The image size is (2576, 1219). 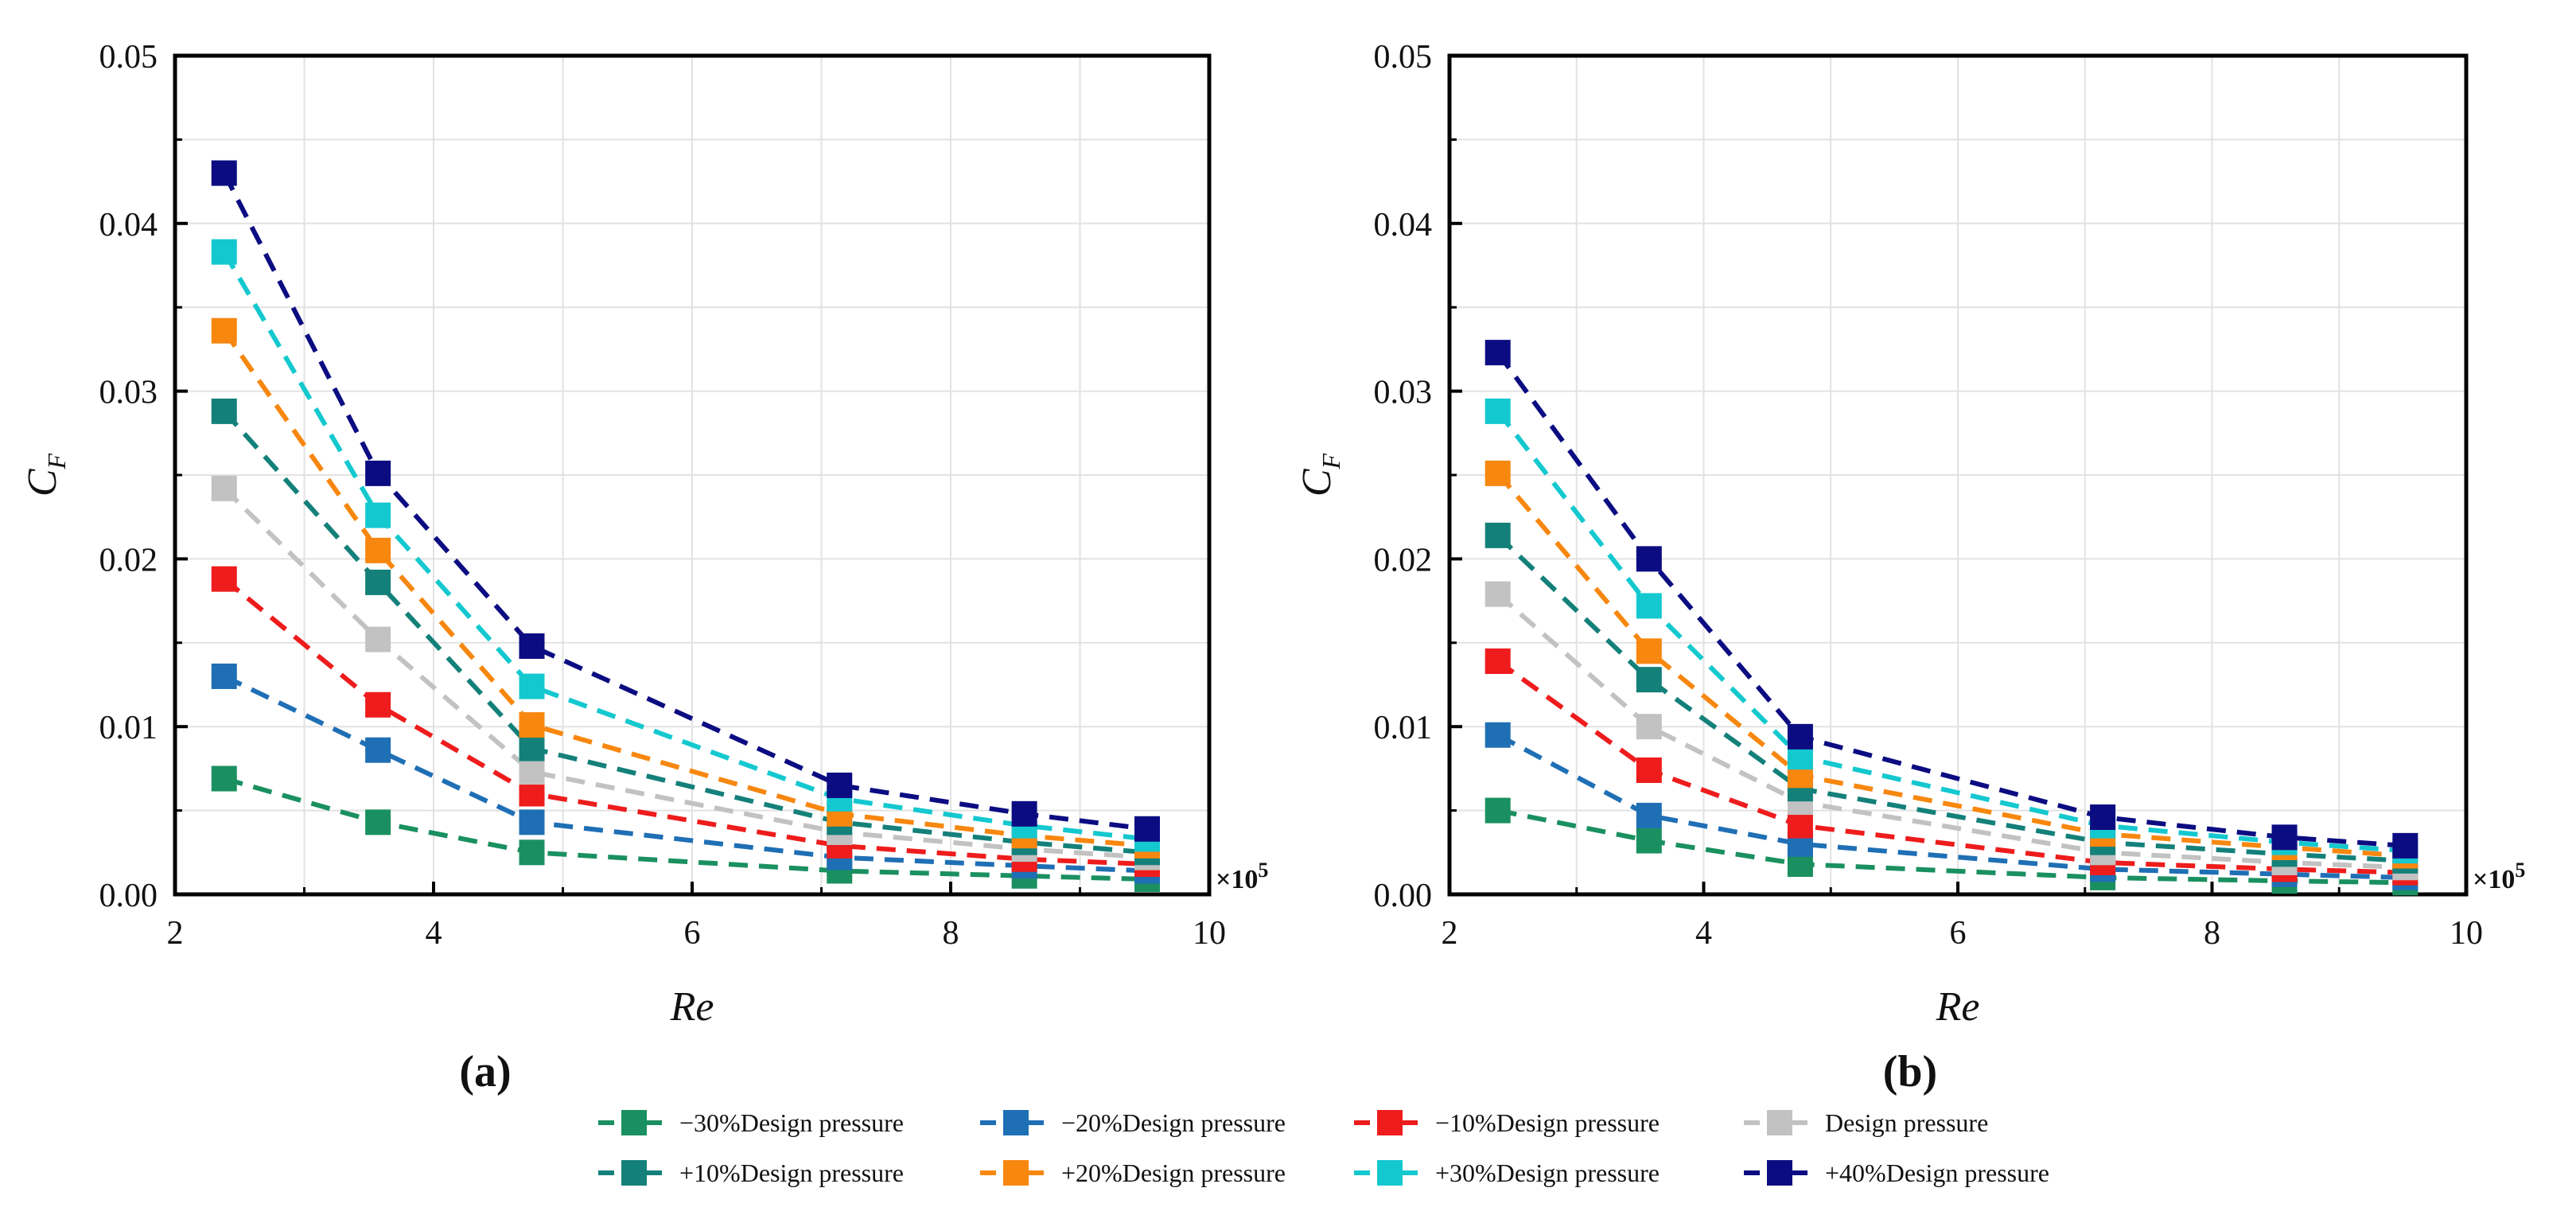 I want to click on x-tick-label: 10, so click(x=2467, y=933).